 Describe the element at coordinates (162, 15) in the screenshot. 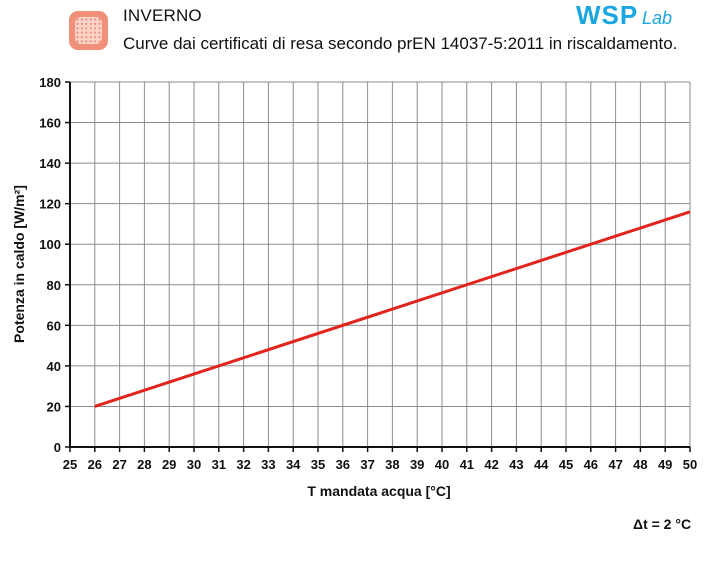

I see `chart-title: INVERNO` at that location.